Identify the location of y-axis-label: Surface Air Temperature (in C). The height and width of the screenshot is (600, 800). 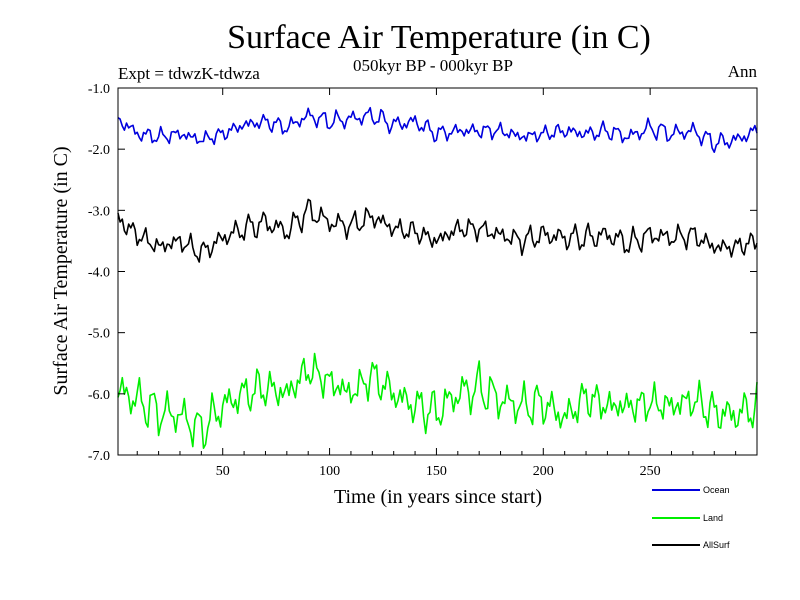
(61, 270).